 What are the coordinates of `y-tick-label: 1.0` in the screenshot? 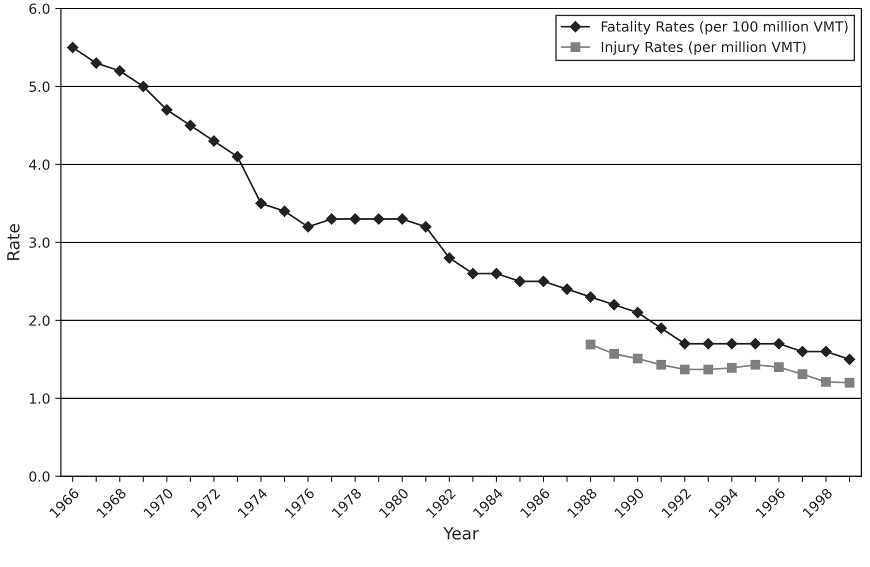 It's located at (40, 398).